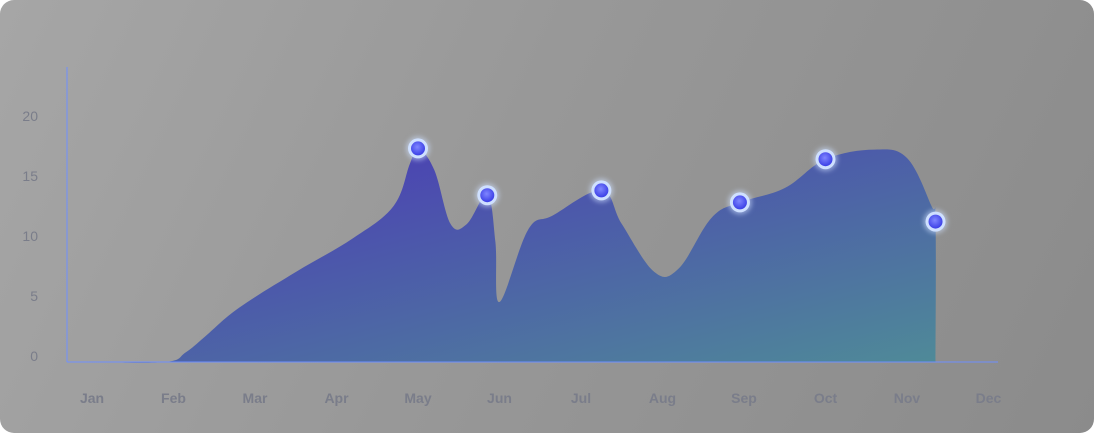 The image size is (1094, 433). Describe the element at coordinates (499, 398) in the screenshot. I see `x-tick-label-jun: Jun` at that location.